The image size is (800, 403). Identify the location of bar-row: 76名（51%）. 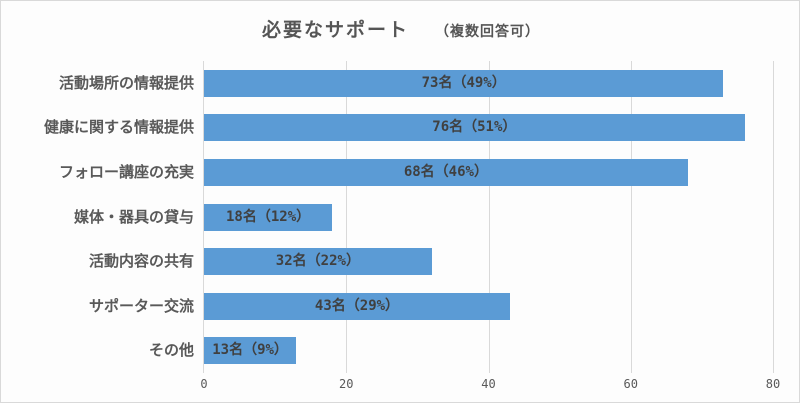
(488, 128).